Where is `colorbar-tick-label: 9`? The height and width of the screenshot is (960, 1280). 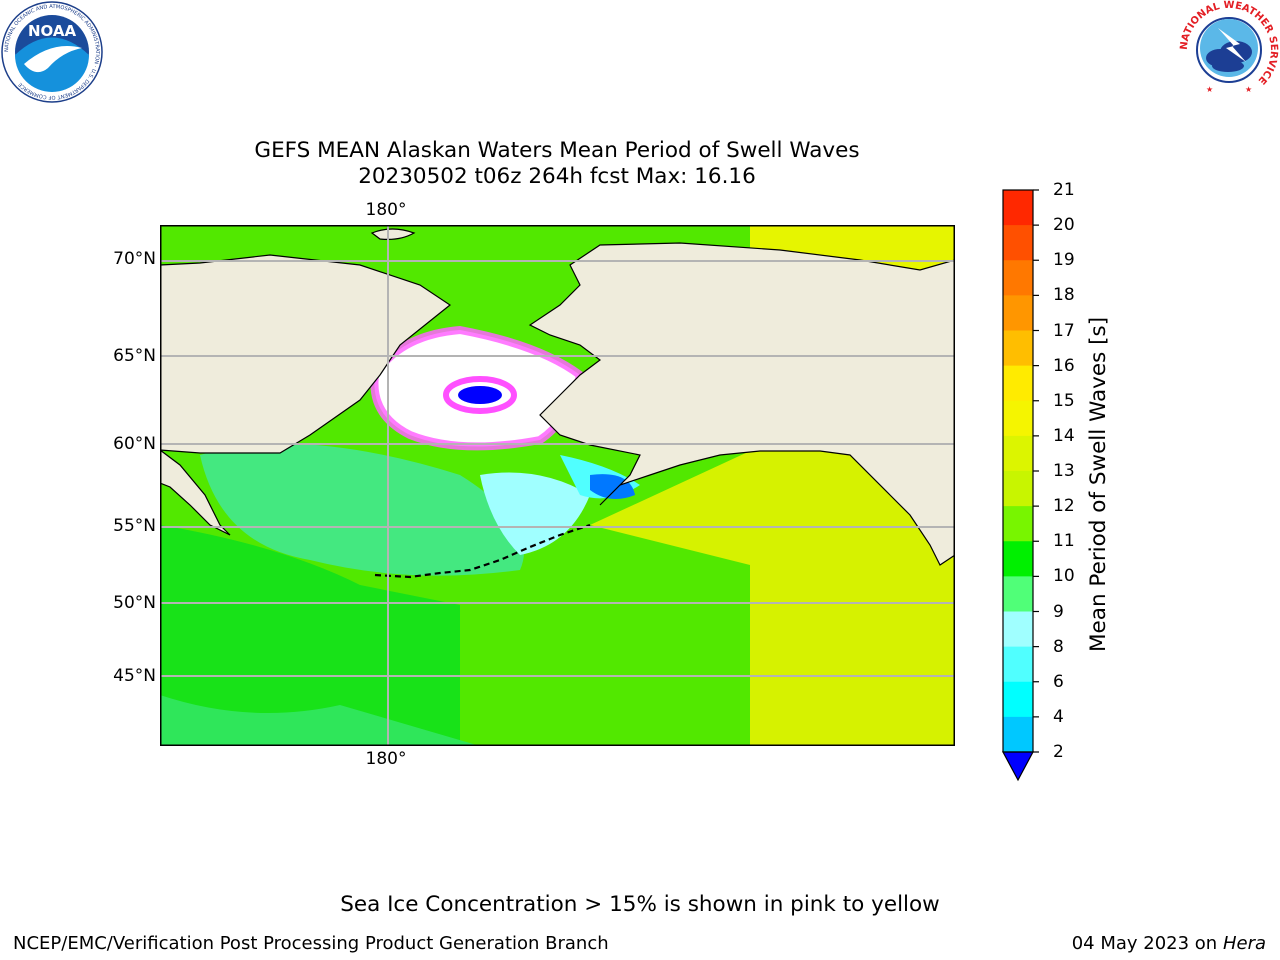
colorbar-tick-label: 9 is located at coordinates (1058, 611).